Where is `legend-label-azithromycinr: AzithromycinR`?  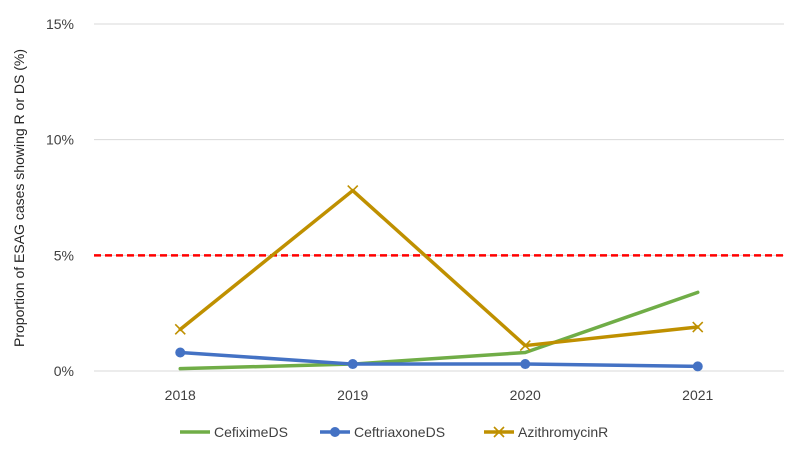
legend-label-azithromycinr: AzithromycinR is located at coordinates (563, 432).